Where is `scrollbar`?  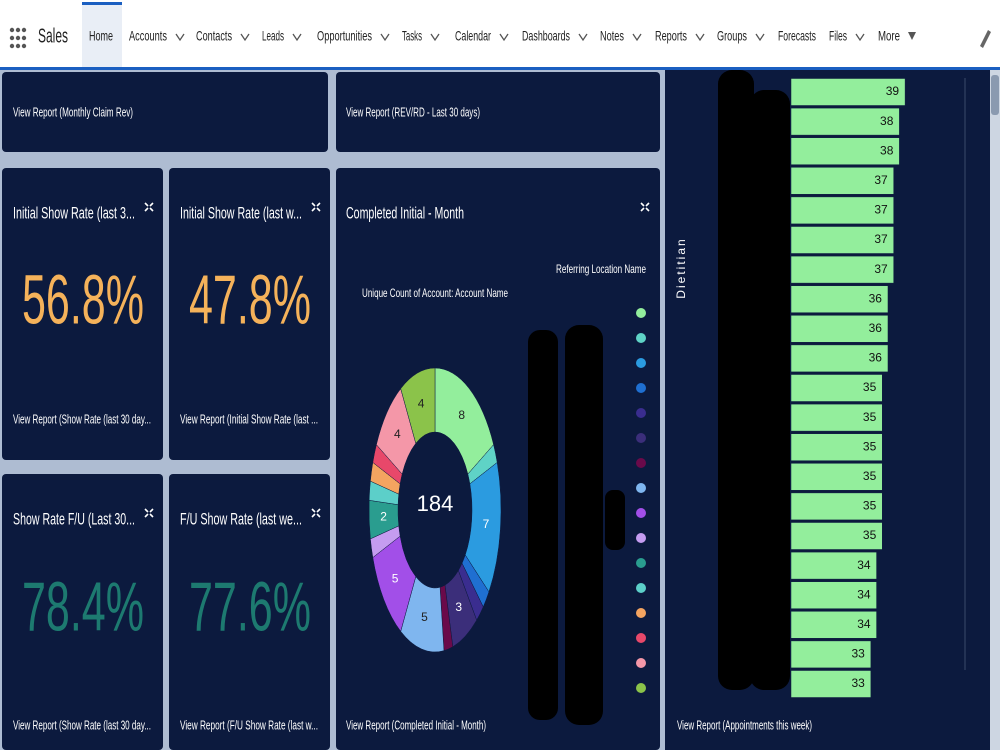
scrollbar is located at coordinates (995, 410).